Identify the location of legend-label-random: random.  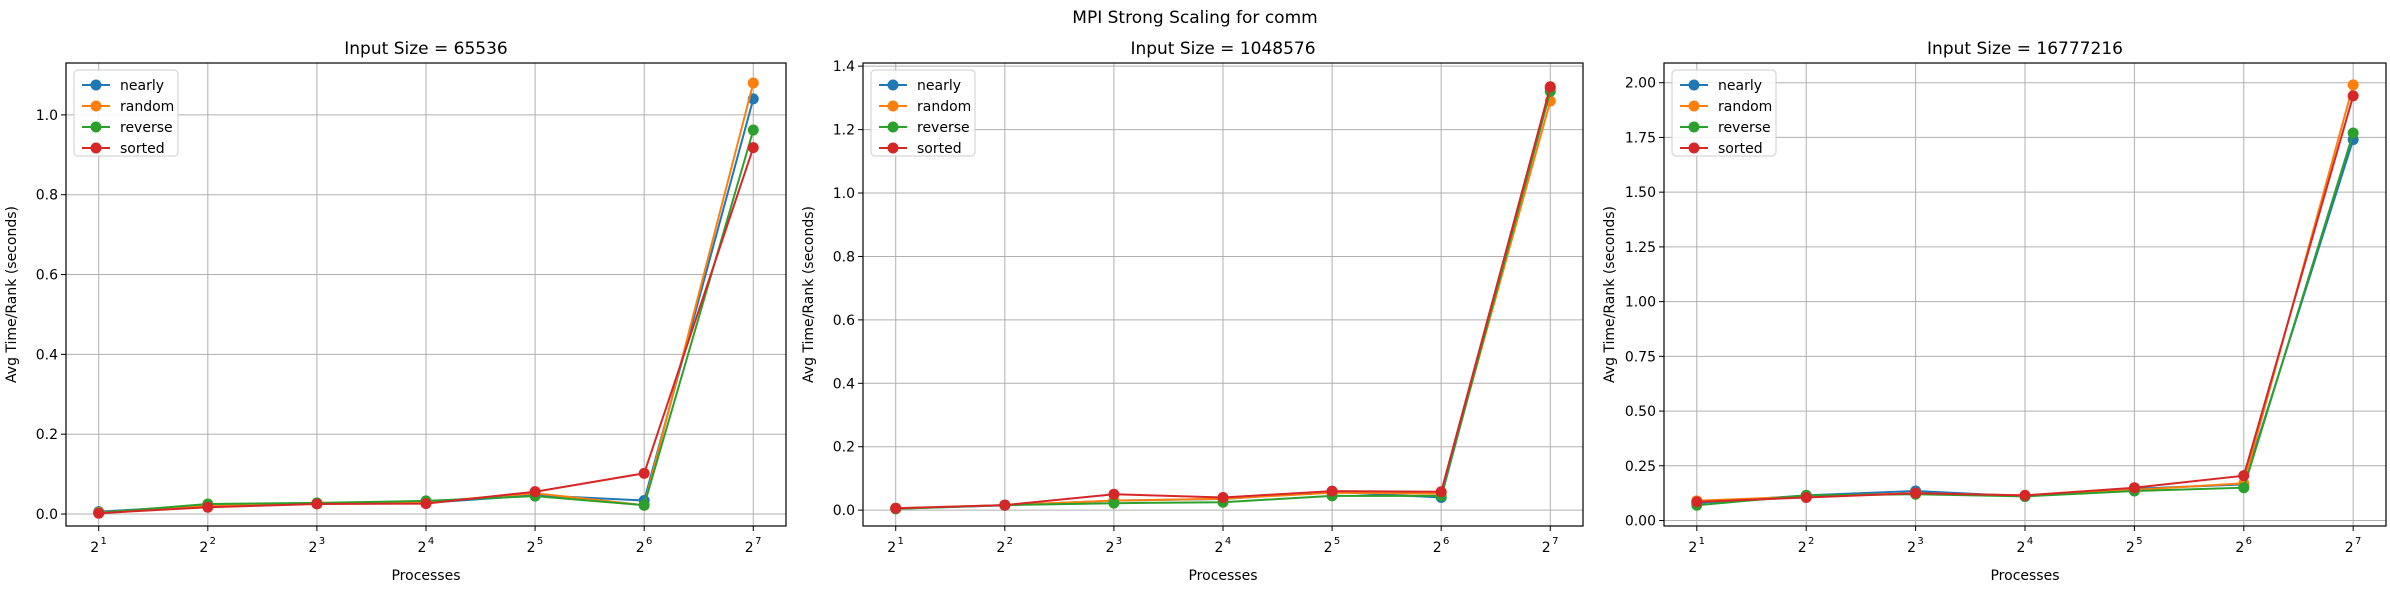
(944, 107).